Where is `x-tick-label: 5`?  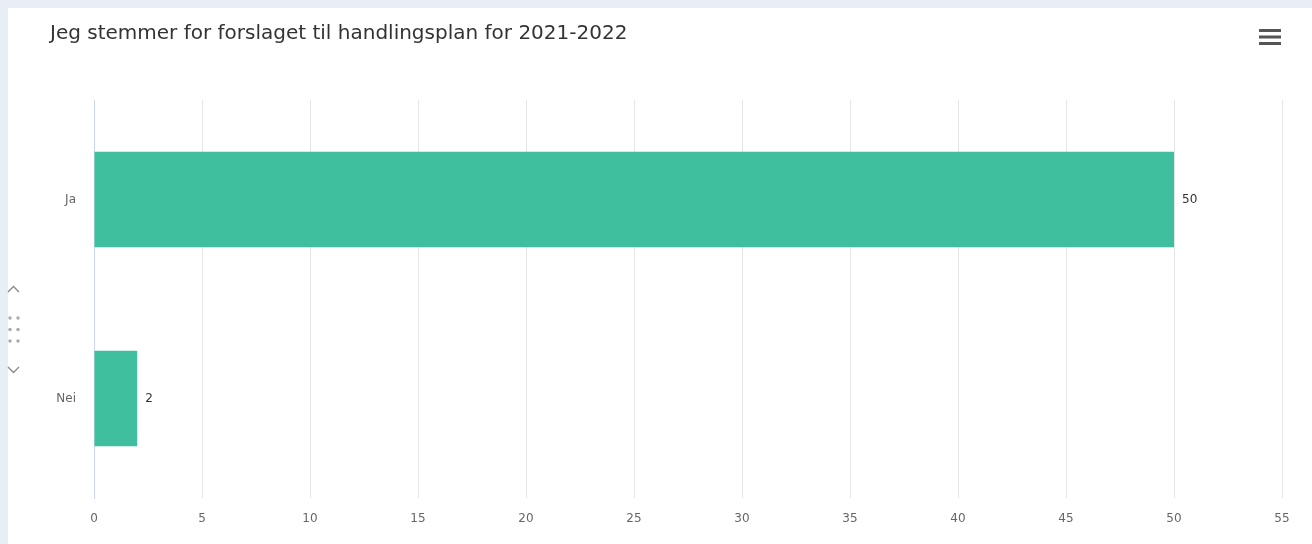
x-tick-label: 5 is located at coordinates (202, 518).